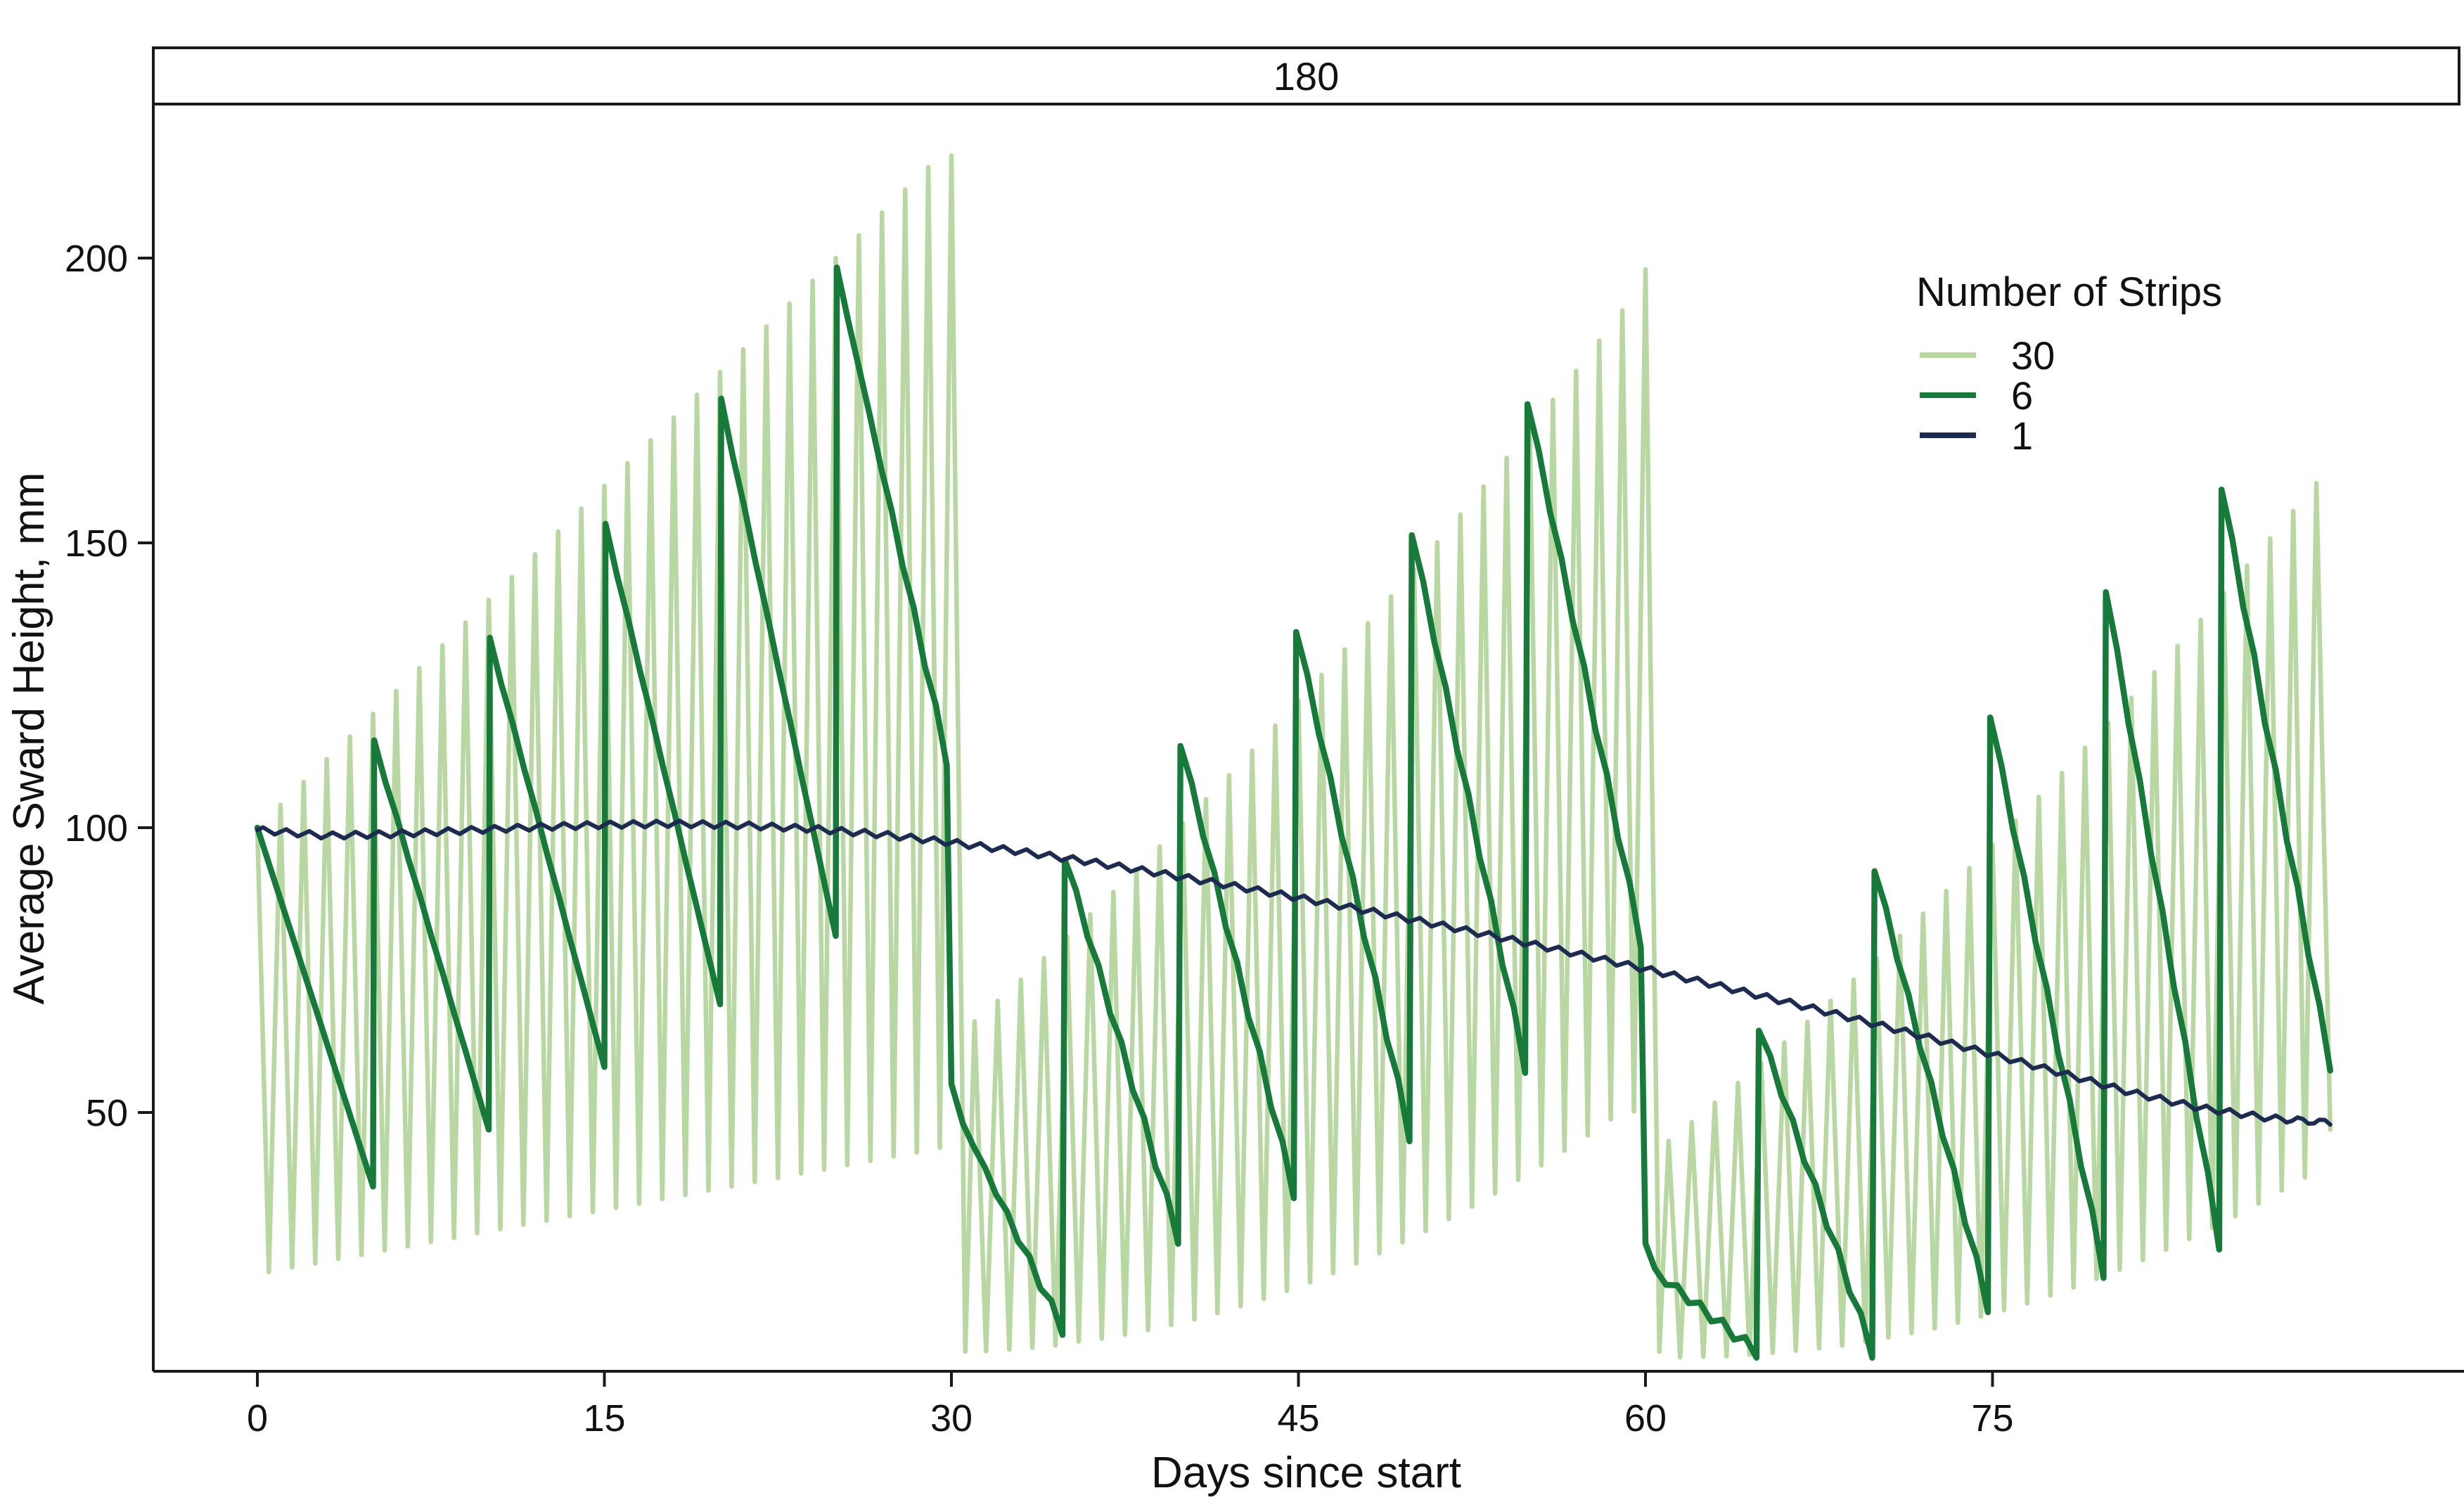  I want to click on legend-item-label: 30, so click(2033, 355).